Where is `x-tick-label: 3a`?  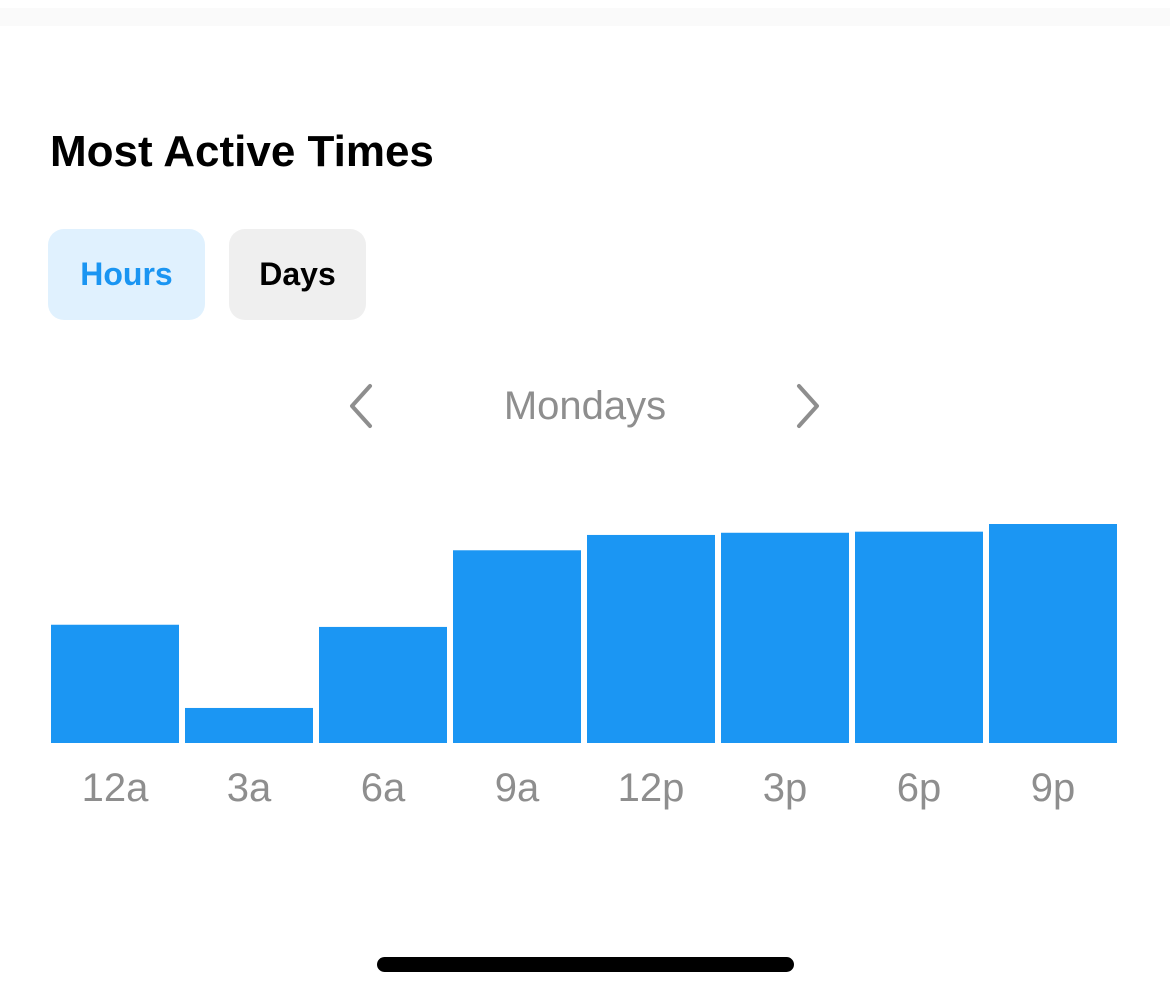 x-tick-label: 3a is located at coordinates (249, 788).